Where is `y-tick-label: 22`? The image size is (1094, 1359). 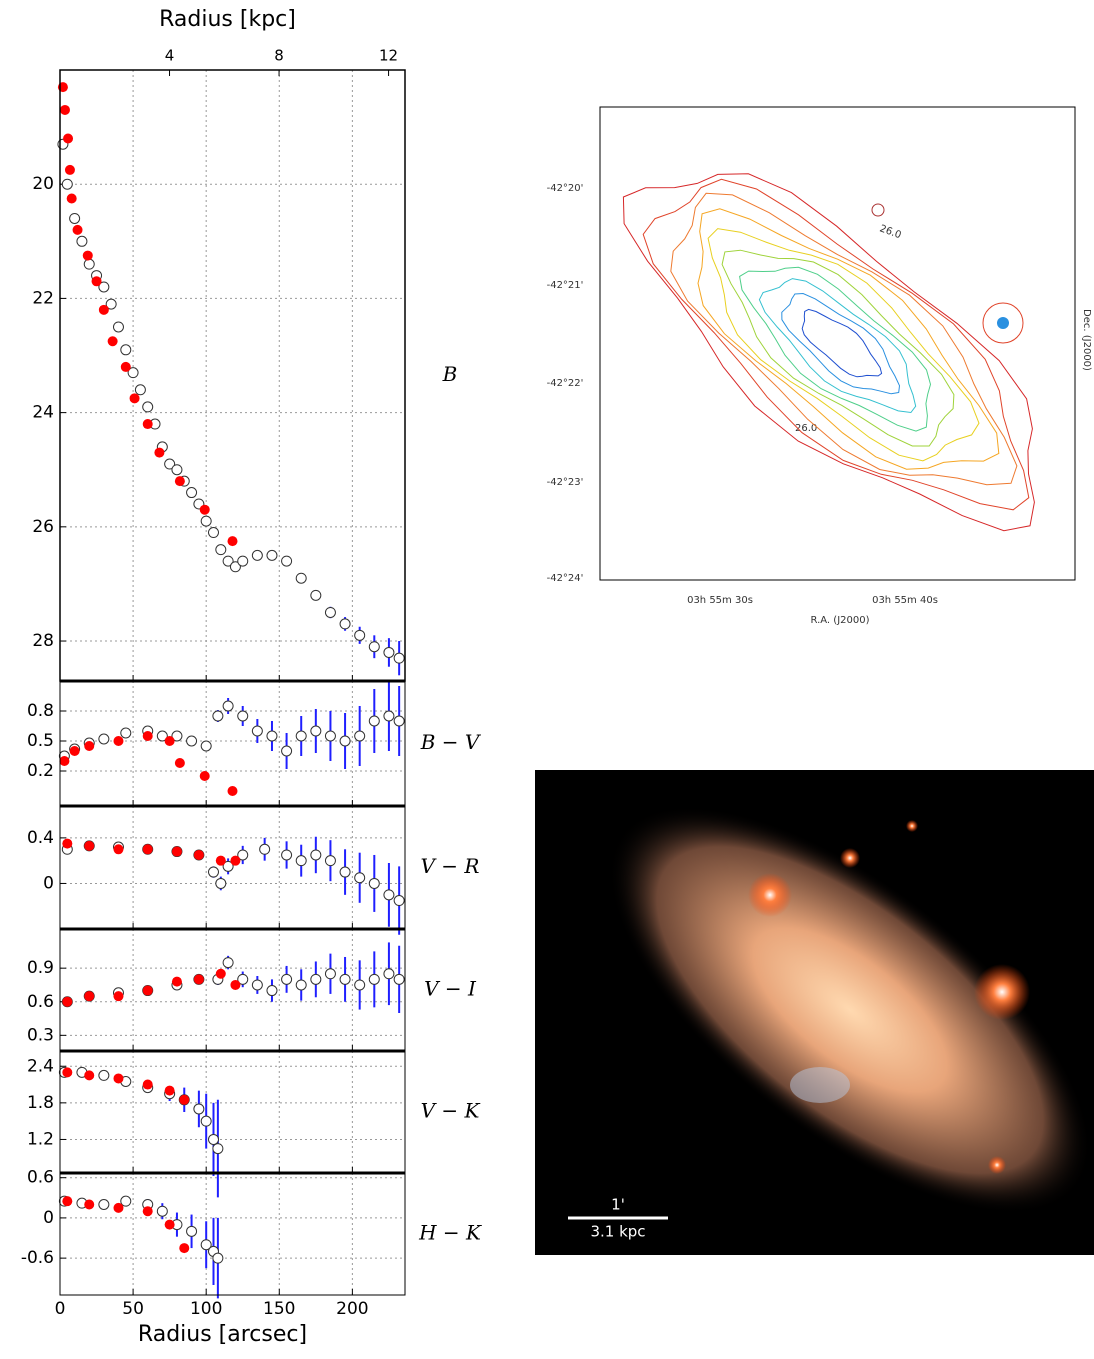
y-tick-label: 22 is located at coordinates (43, 298).